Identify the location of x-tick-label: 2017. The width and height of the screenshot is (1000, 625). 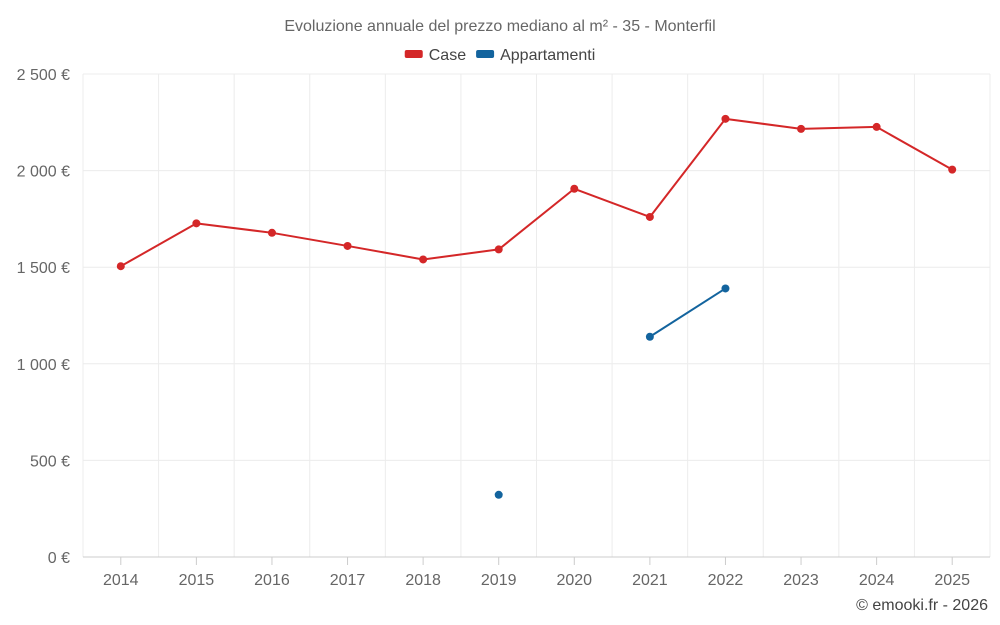
(348, 580).